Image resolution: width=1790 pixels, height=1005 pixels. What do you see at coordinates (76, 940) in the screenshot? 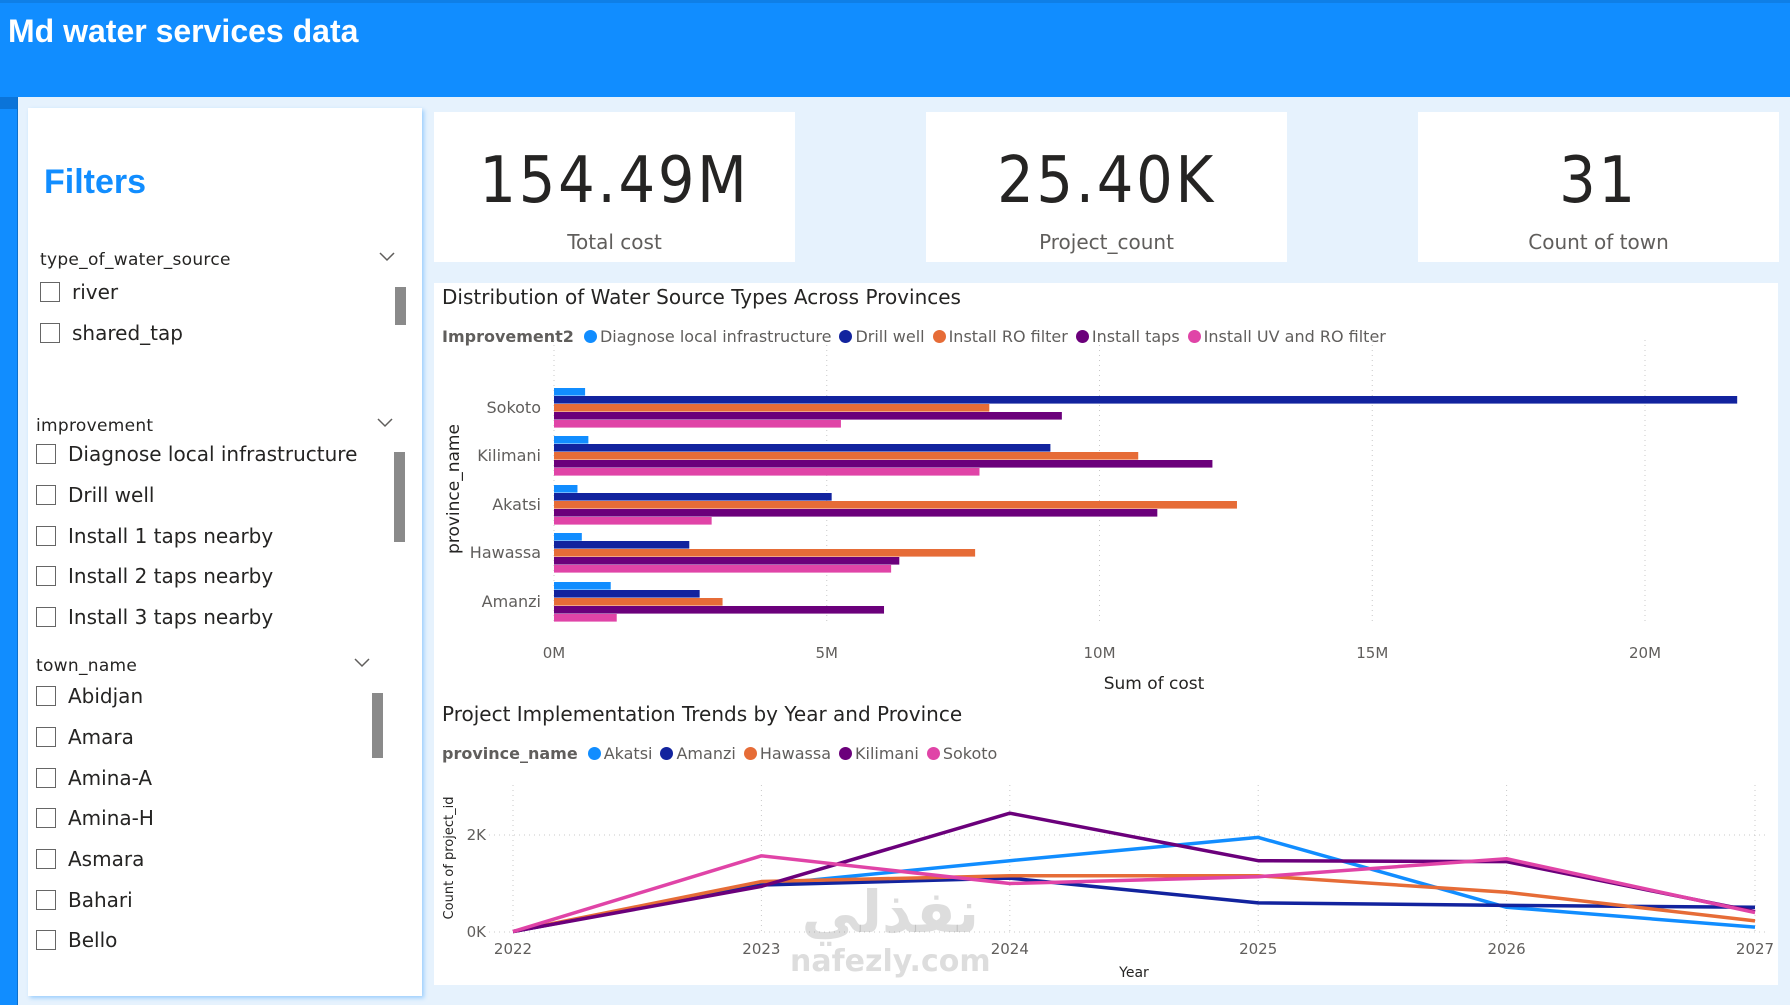
I see `slicer-item-bello: Bello` at bounding box center [76, 940].